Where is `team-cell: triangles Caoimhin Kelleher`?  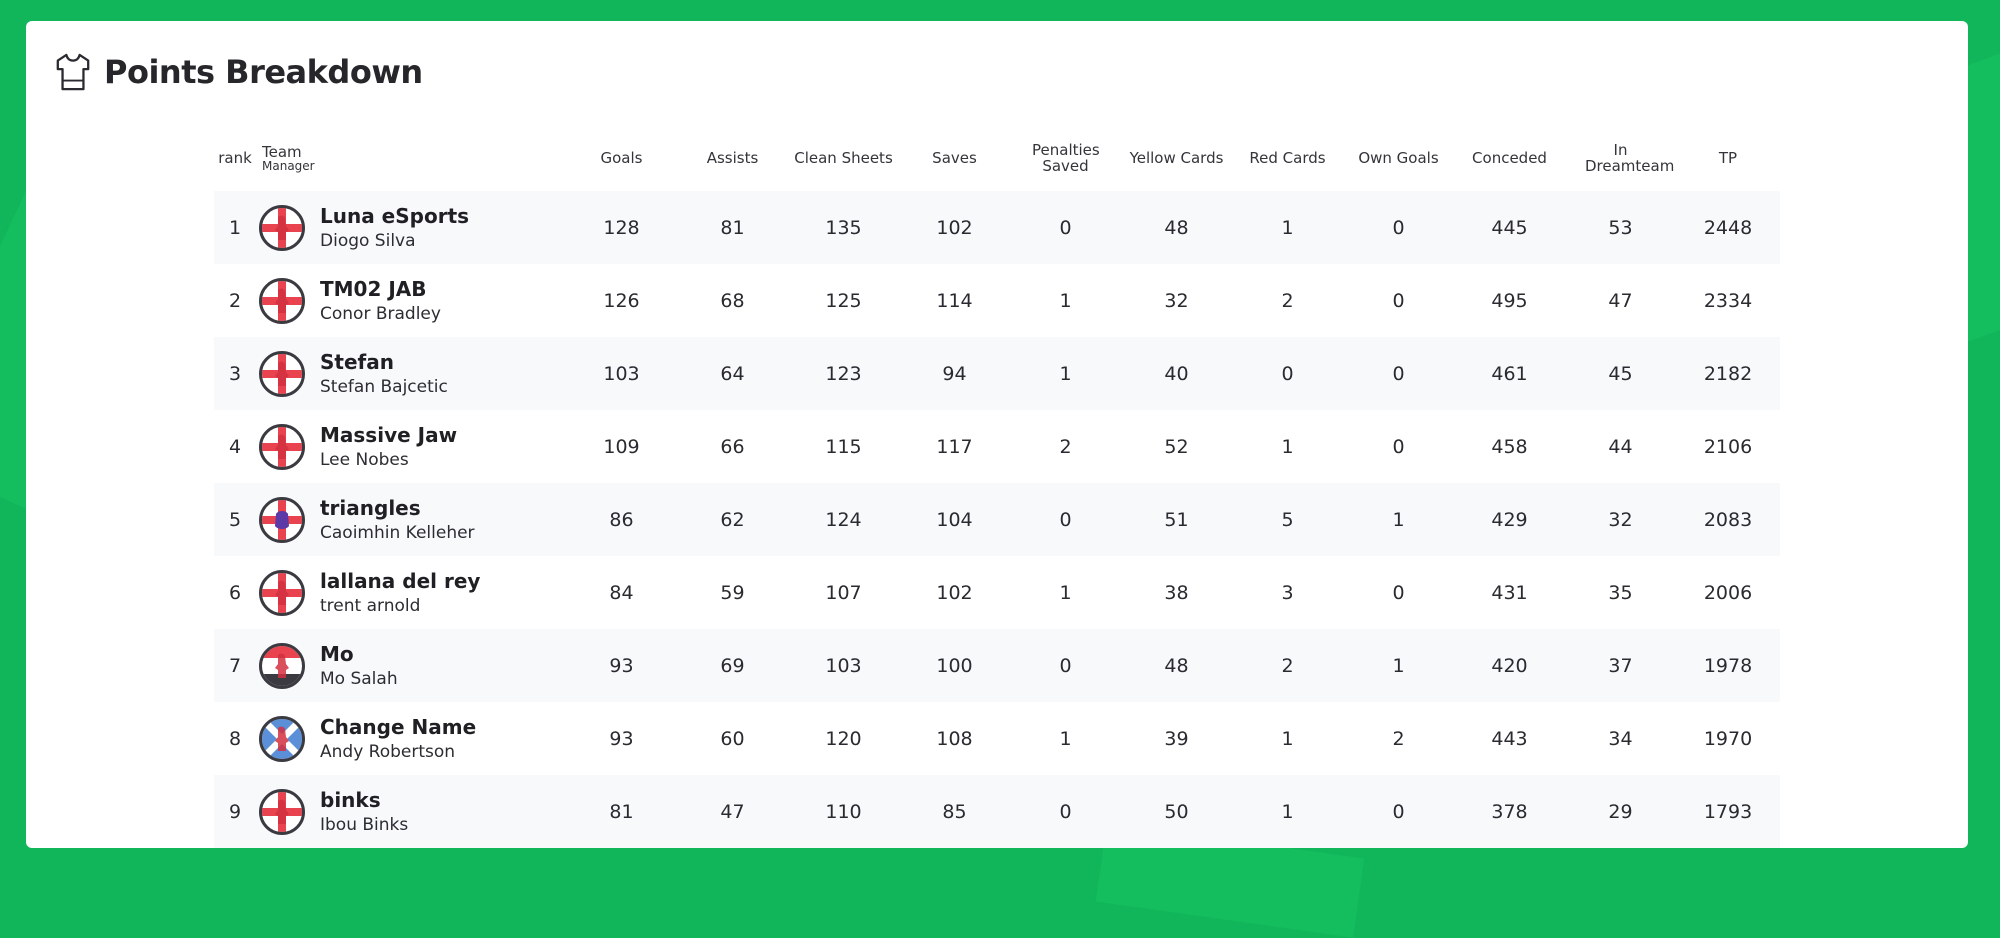 team-cell: triangles Caoimhin Kelleher is located at coordinates (411, 519).